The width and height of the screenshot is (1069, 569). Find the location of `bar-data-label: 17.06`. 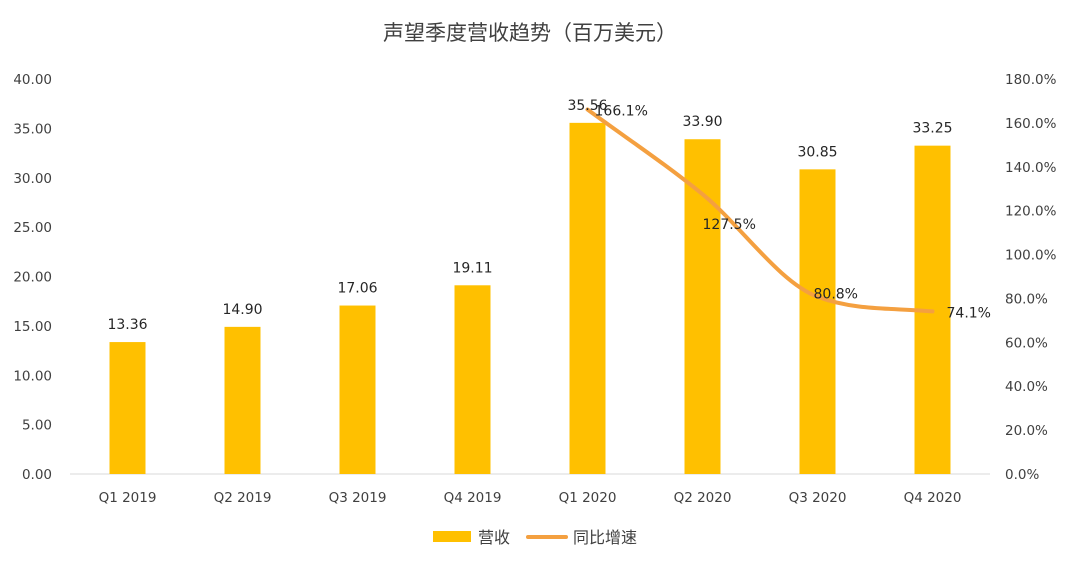

bar-data-label: 17.06 is located at coordinates (357, 289).